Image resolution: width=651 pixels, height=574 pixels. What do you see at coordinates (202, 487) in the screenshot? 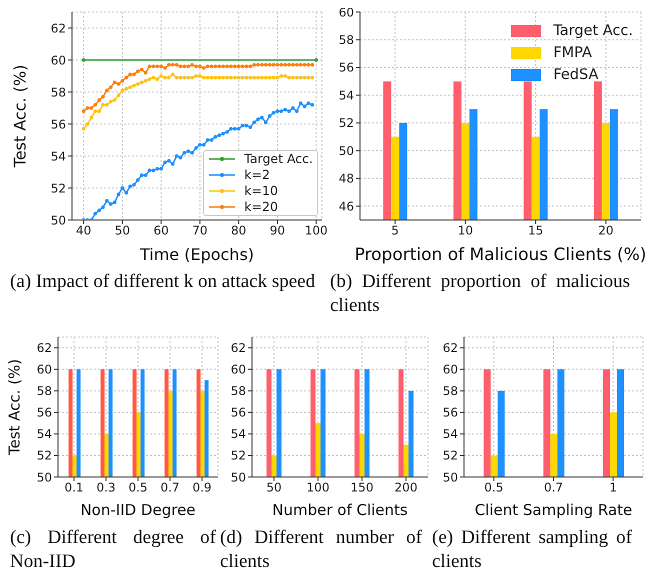
I see `x-tick-label: 0.9` at bounding box center [202, 487].